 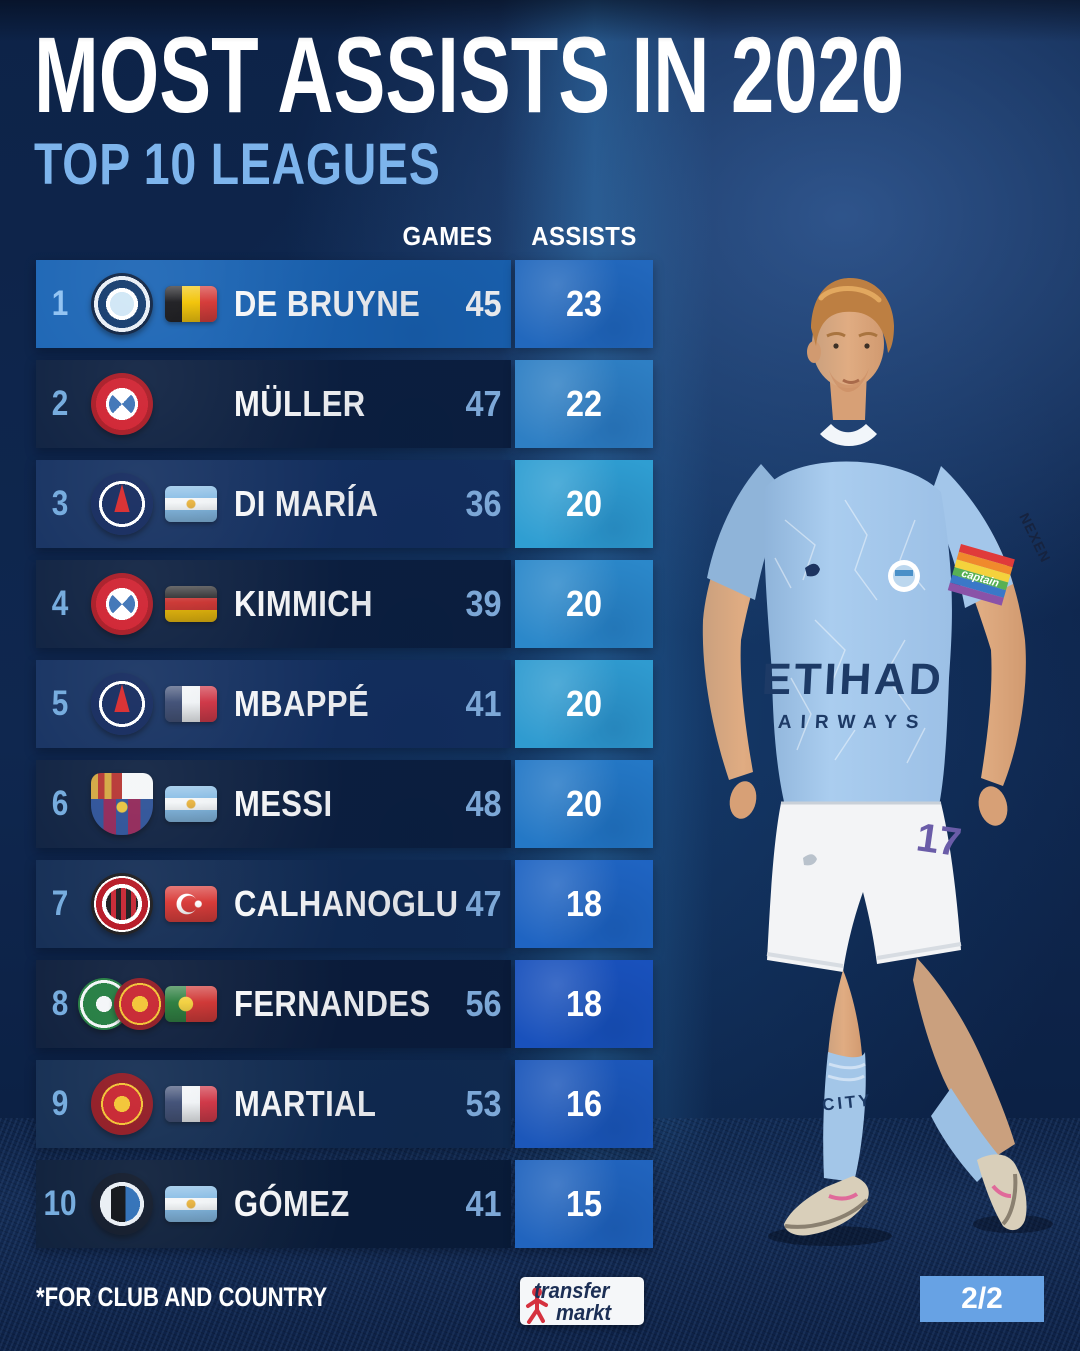 What do you see at coordinates (332, 1003) in the screenshot?
I see `player-name: FERNANDES` at bounding box center [332, 1003].